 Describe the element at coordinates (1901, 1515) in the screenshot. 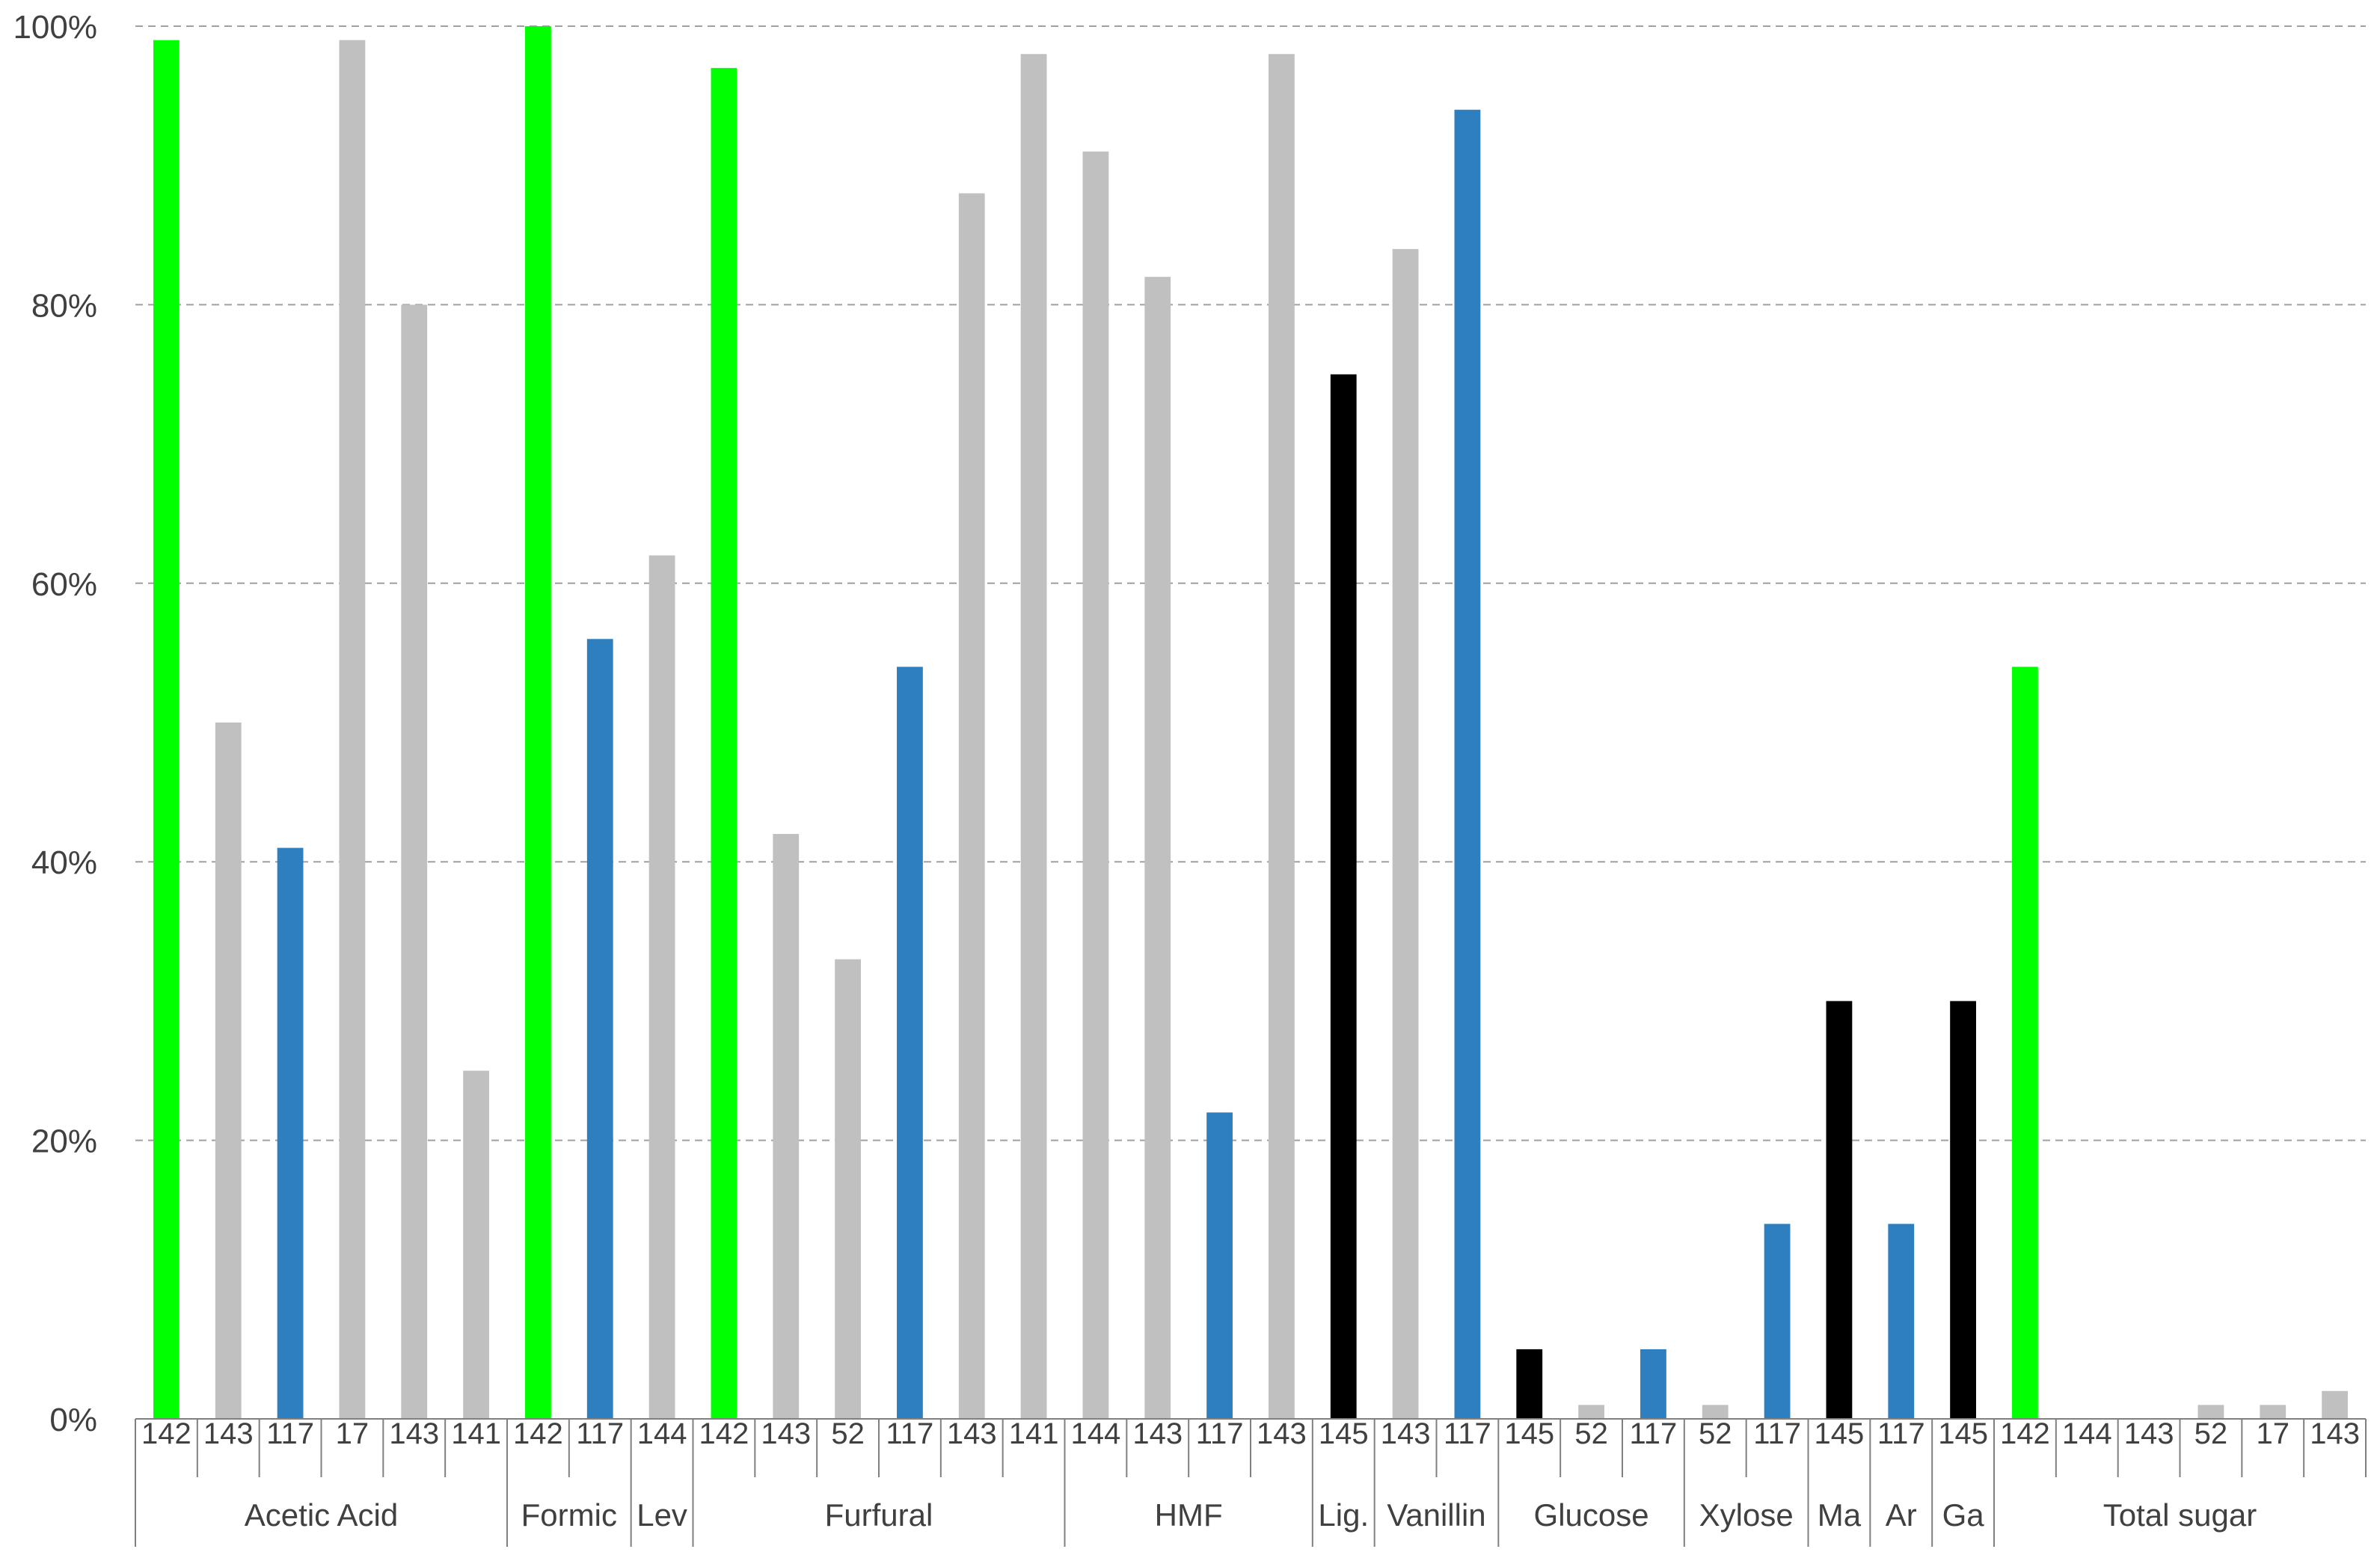

I see `group-label: Ar` at that location.